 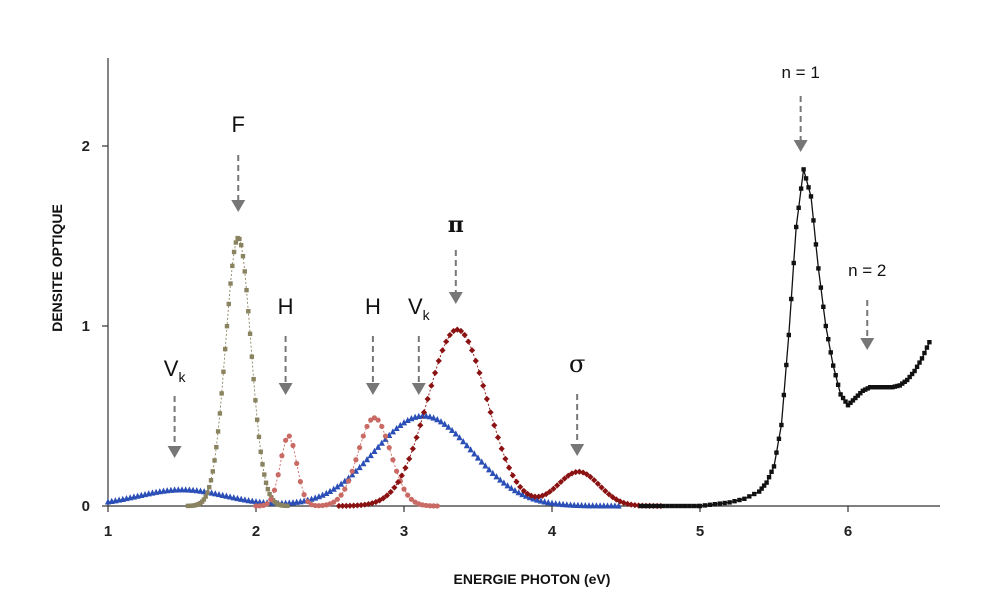 I want to click on x-tick-label: 2, so click(x=256, y=531).